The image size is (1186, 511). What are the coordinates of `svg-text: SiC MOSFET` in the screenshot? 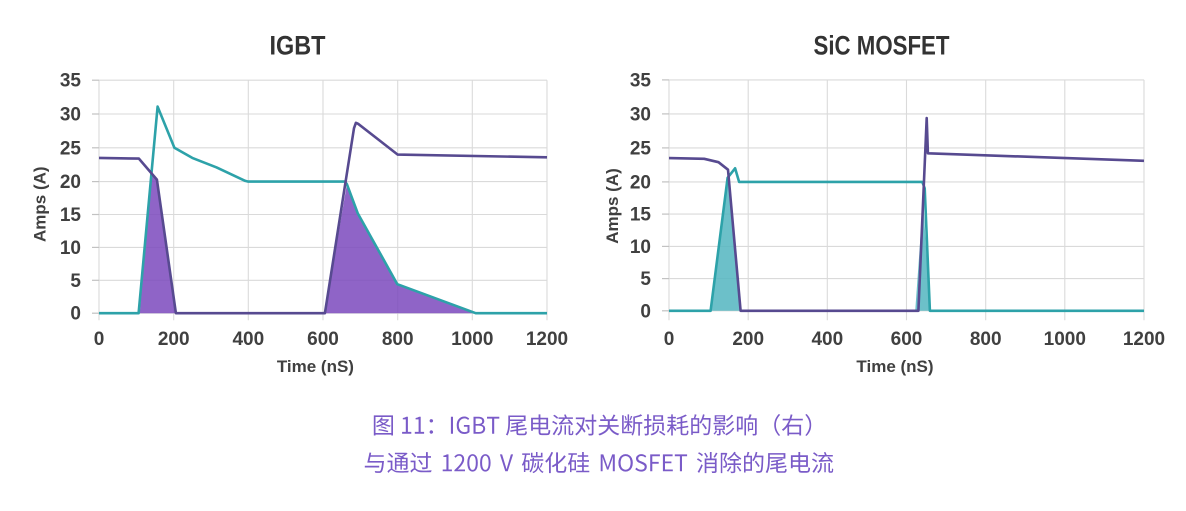 It's located at (882, 46).